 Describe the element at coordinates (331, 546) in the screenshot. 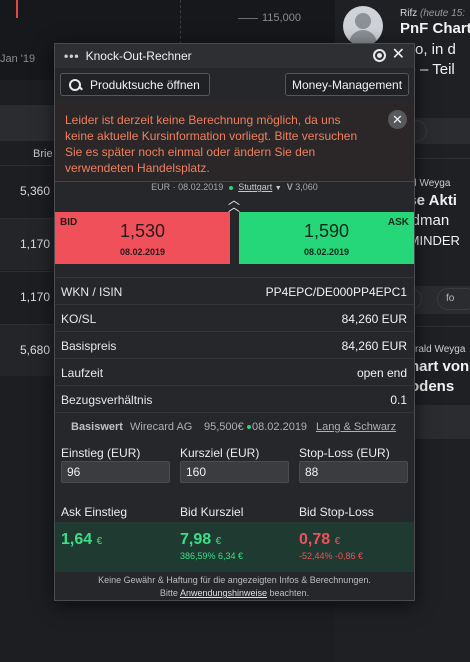

I see `bid-stoploss-result: 0,78 € -52,44% -0,86 €` at that location.